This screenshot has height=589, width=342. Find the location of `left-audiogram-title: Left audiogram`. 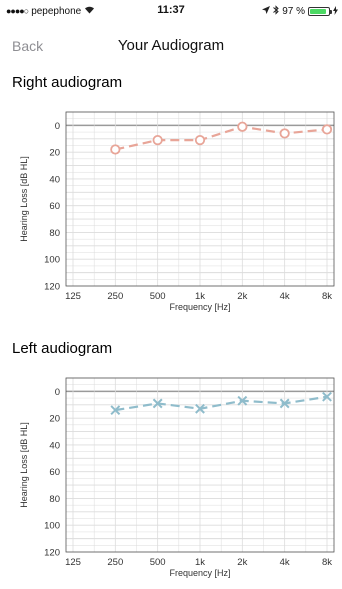

left-audiogram-title: Left audiogram is located at coordinates (62, 348).